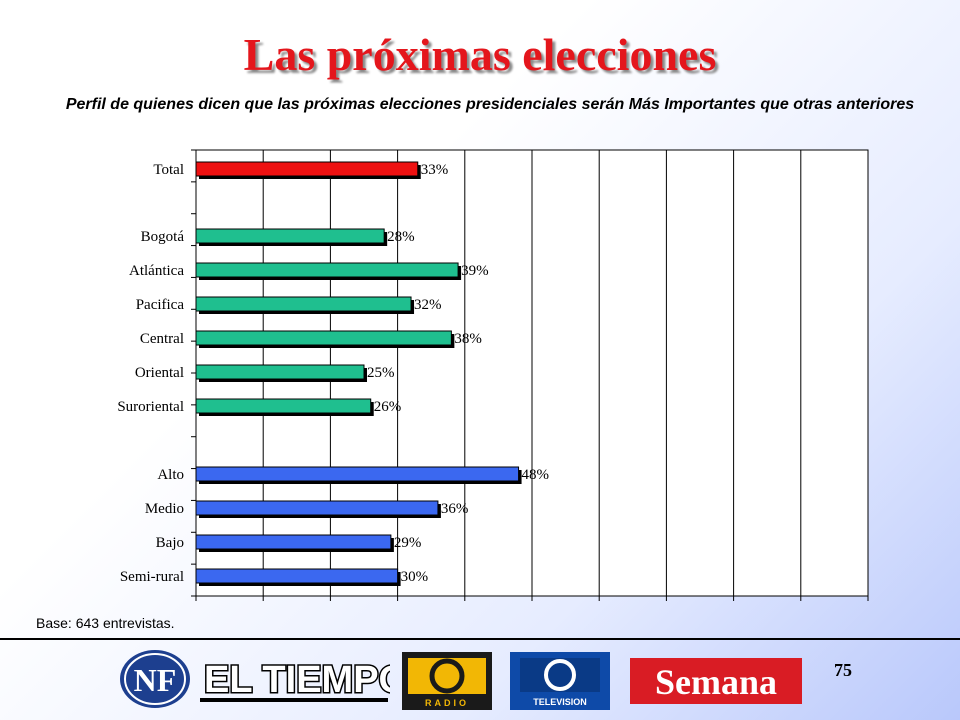 The width and height of the screenshot is (960, 720). I want to click on category-label: Bajo, so click(170, 543).